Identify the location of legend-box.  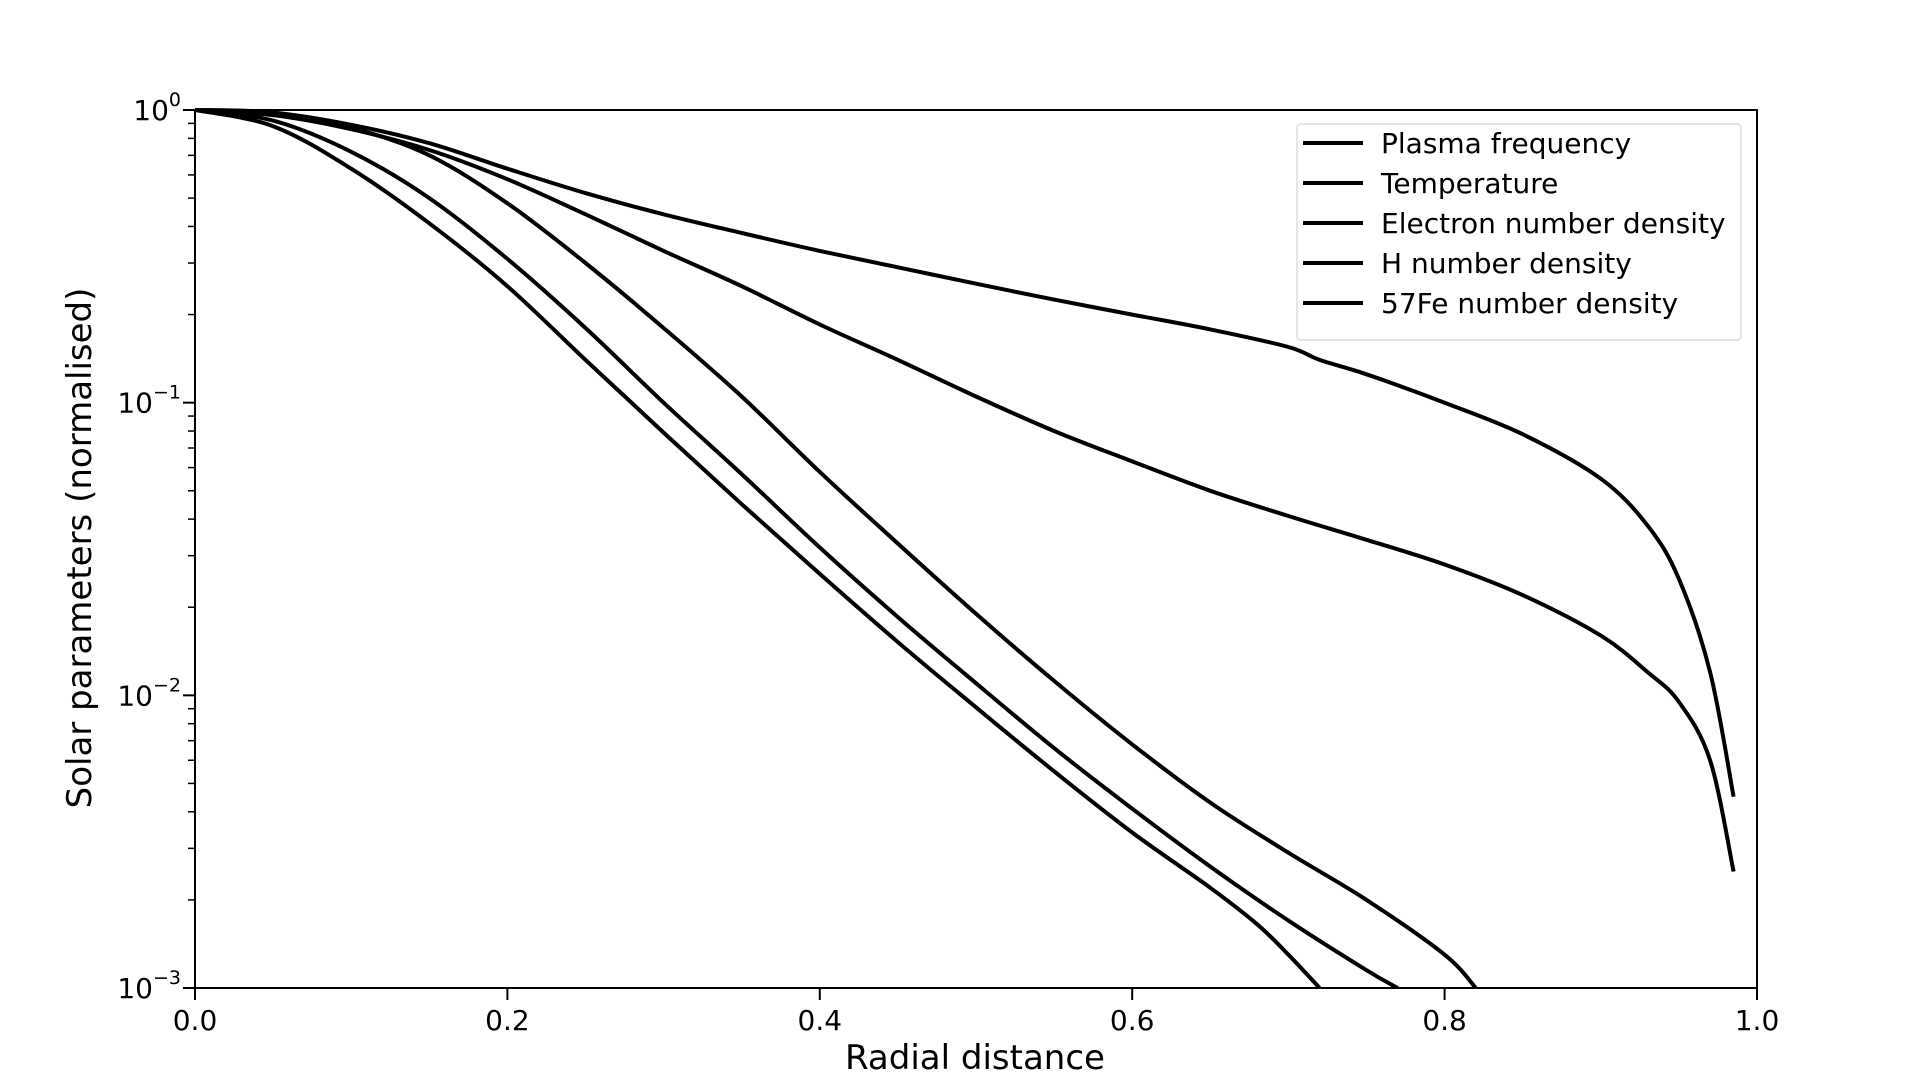
(1519, 232).